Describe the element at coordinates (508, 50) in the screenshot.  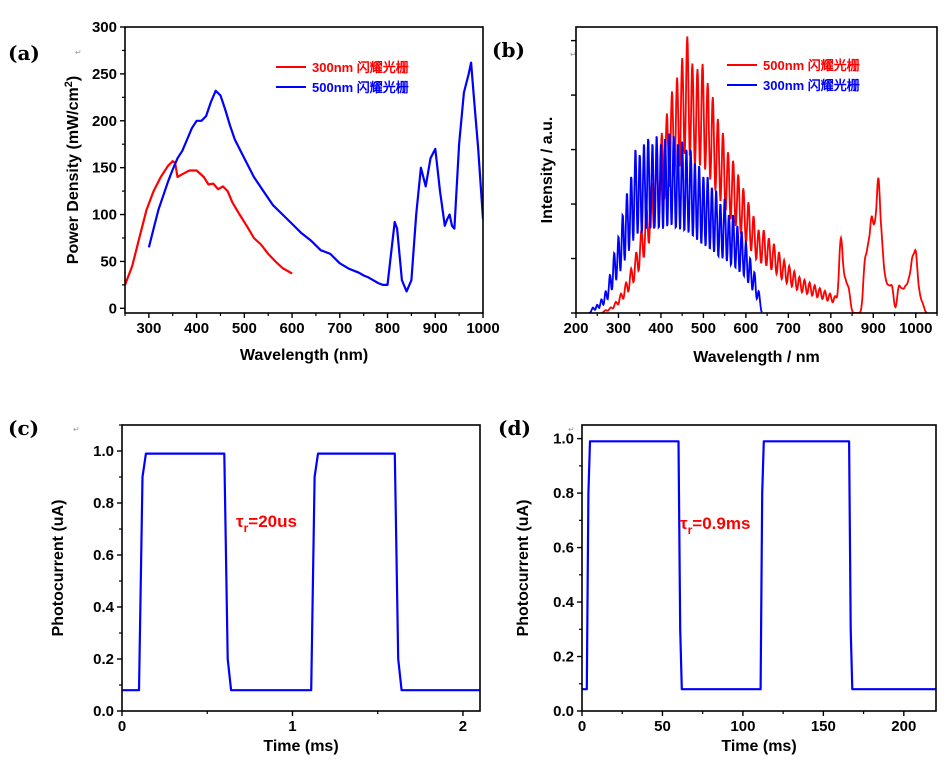
I see `panel-label: (b)` at that location.